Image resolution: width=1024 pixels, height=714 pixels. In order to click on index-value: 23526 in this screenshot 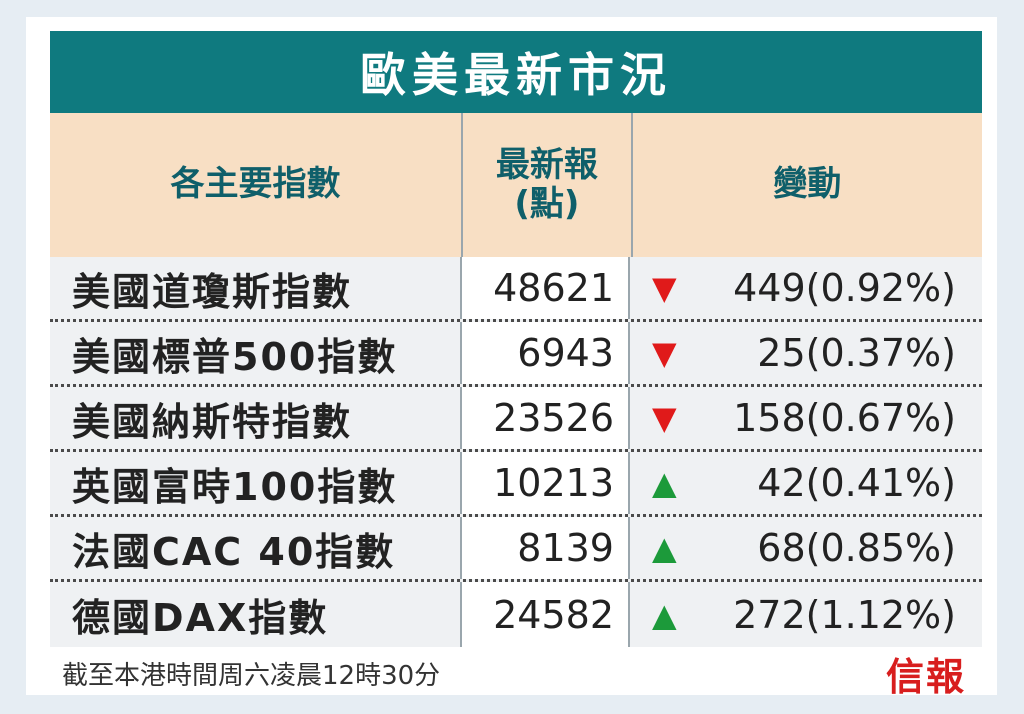, I will do `click(546, 418)`.